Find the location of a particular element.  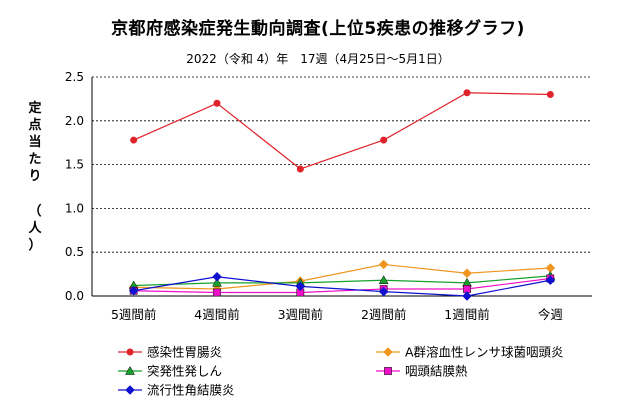

y-axis-label-char: 点 is located at coordinates (35, 125).